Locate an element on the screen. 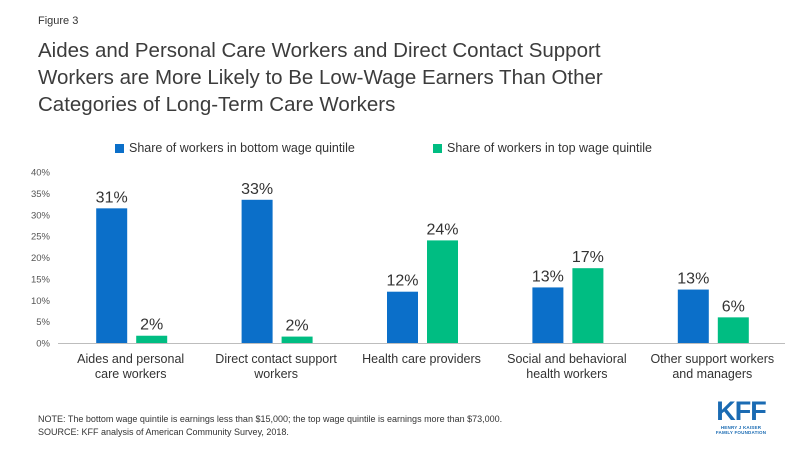 The width and height of the screenshot is (800, 450). data-label: 17% is located at coordinates (588, 257).